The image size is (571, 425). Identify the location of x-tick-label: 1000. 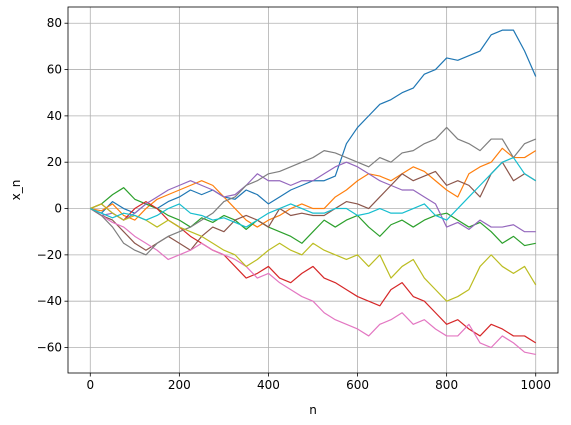
(535, 385).